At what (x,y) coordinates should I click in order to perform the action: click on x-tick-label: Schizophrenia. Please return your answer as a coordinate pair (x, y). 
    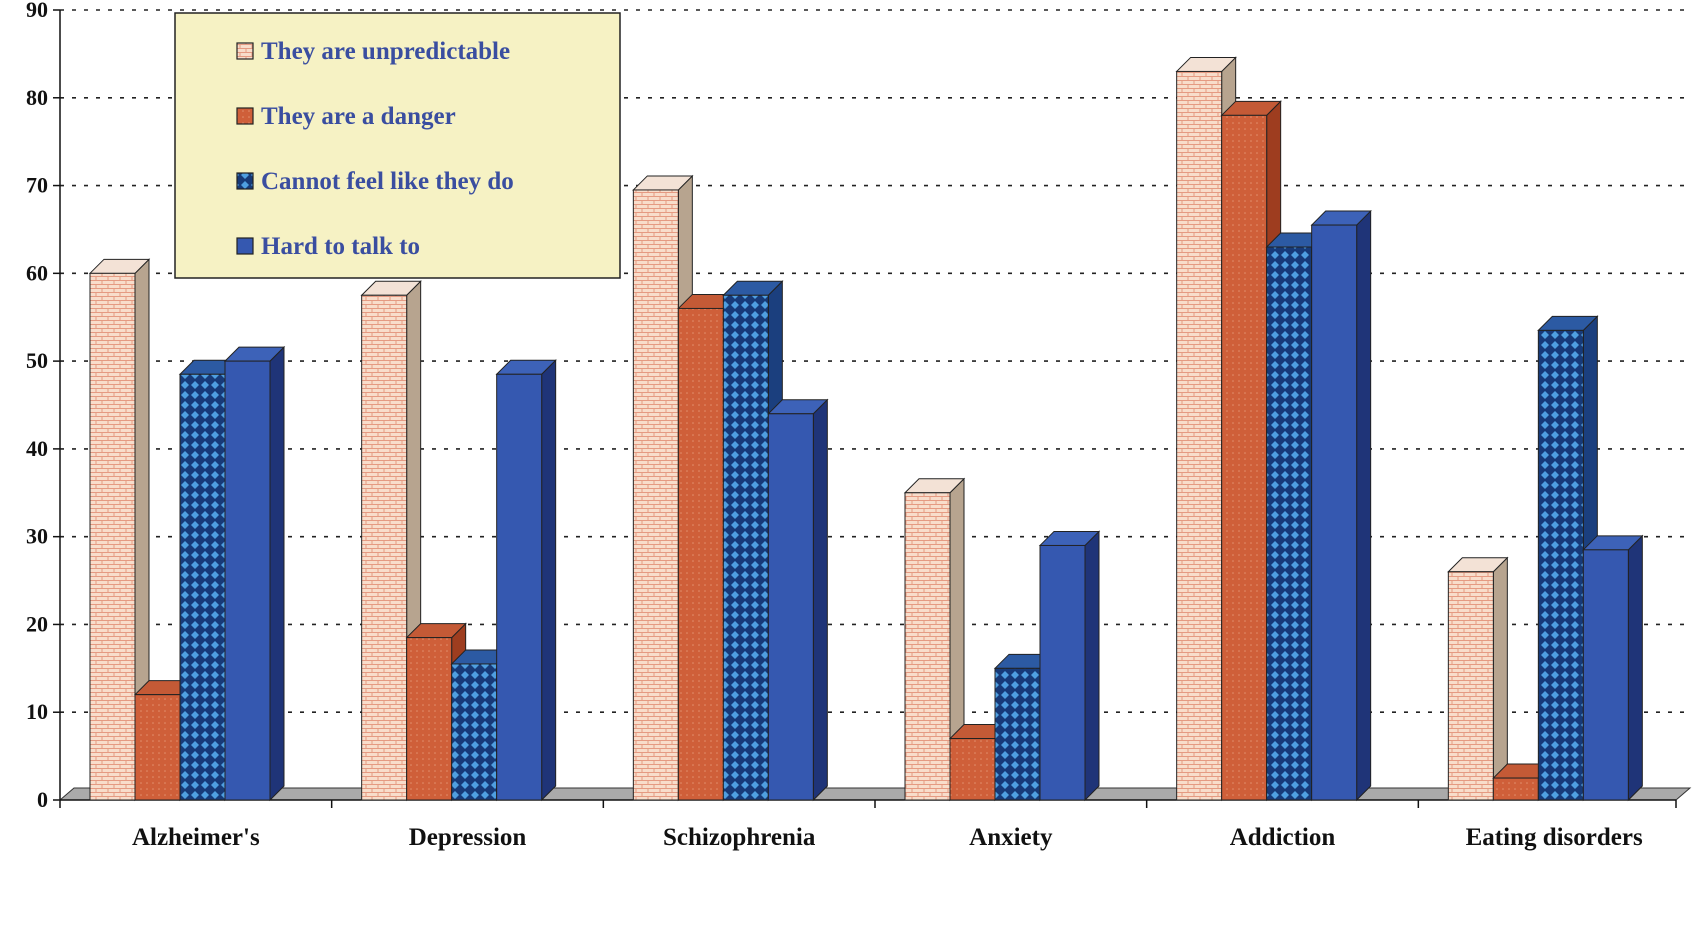
    Looking at the image, I should click on (739, 837).